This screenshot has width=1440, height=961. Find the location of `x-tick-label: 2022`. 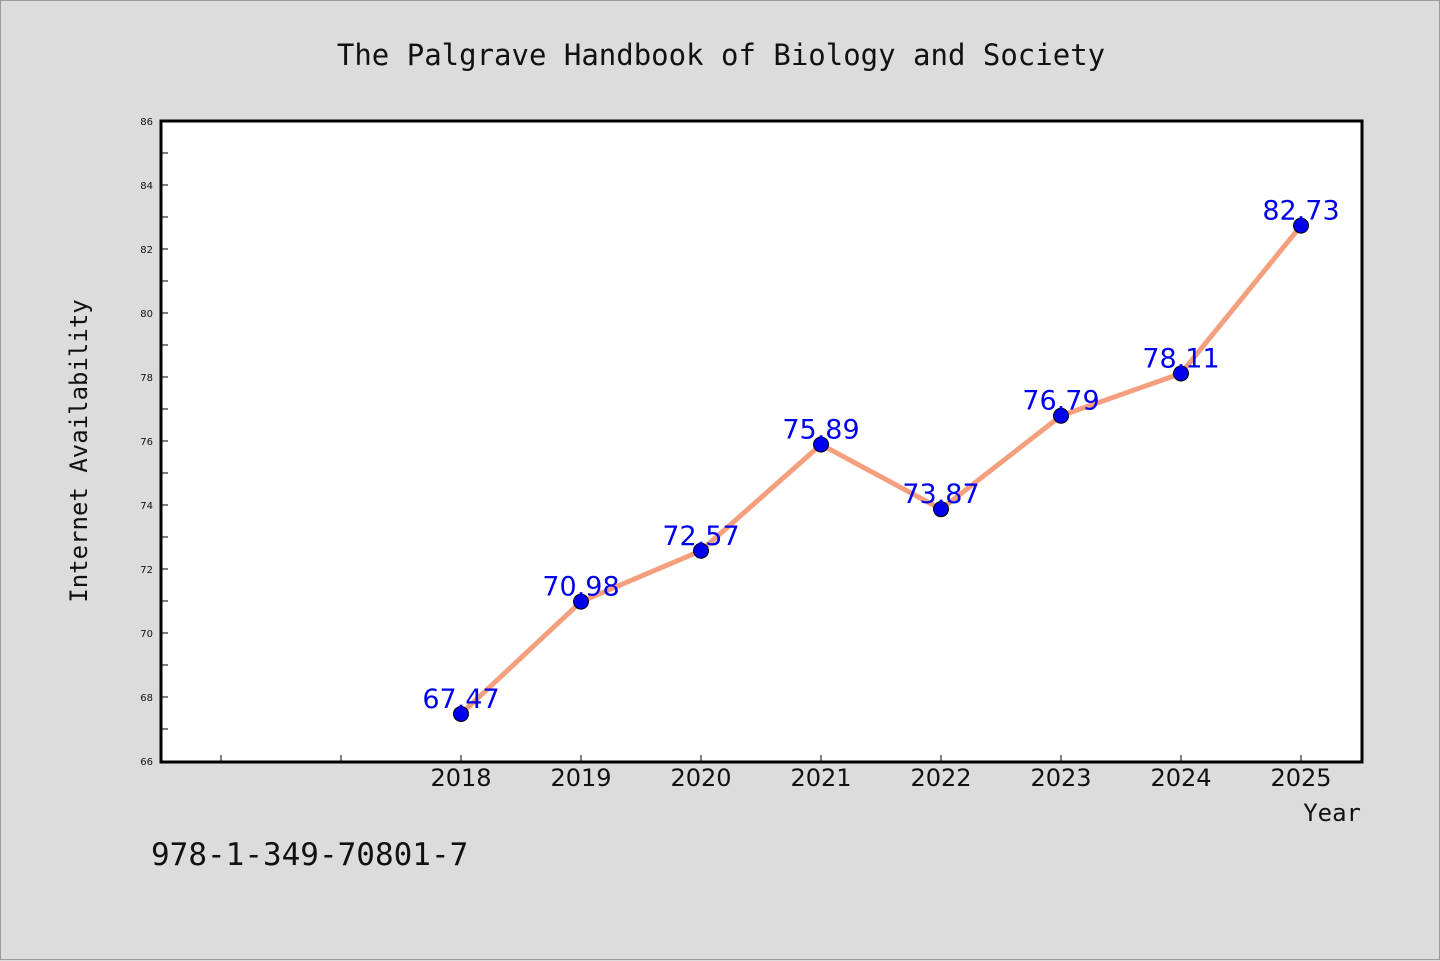

x-tick-label: 2022 is located at coordinates (940, 778).